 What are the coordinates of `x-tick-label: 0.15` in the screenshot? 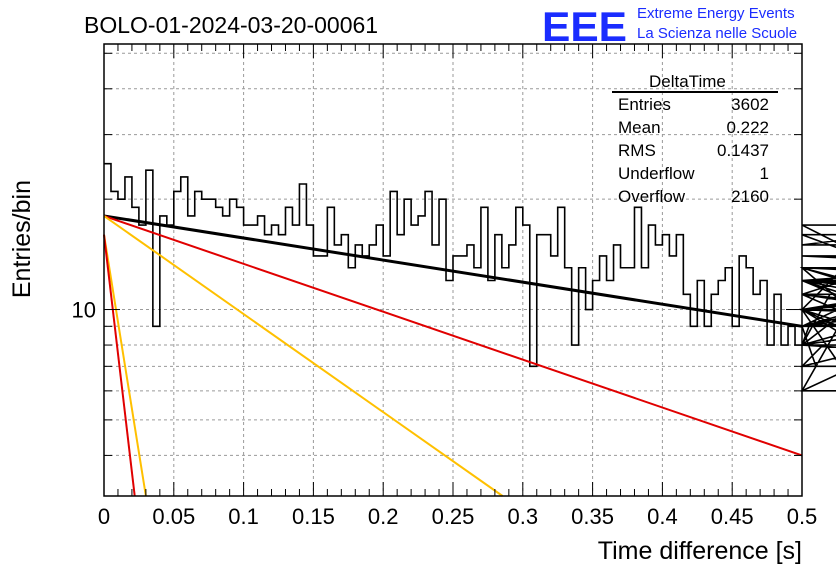 It's located at (313, 516).